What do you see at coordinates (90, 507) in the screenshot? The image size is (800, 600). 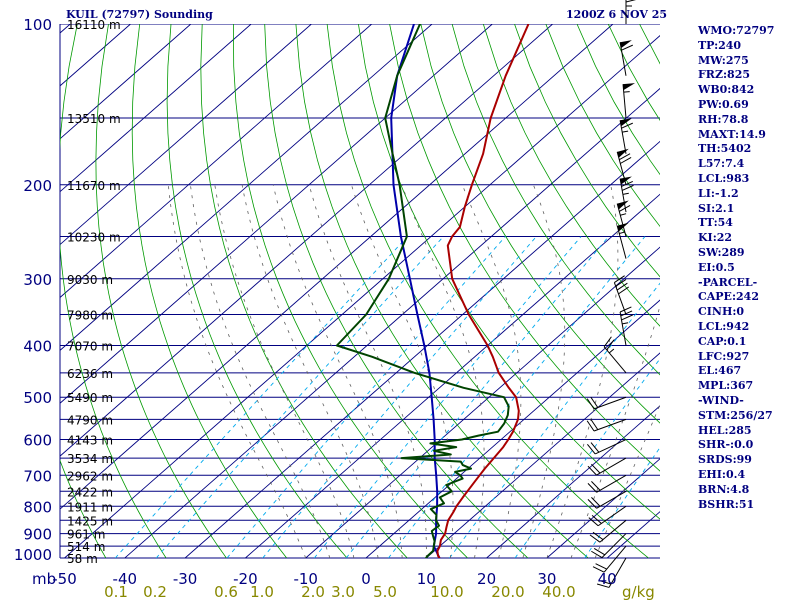 I see `height-label: 1911 m` at bounding box center [90, 507].